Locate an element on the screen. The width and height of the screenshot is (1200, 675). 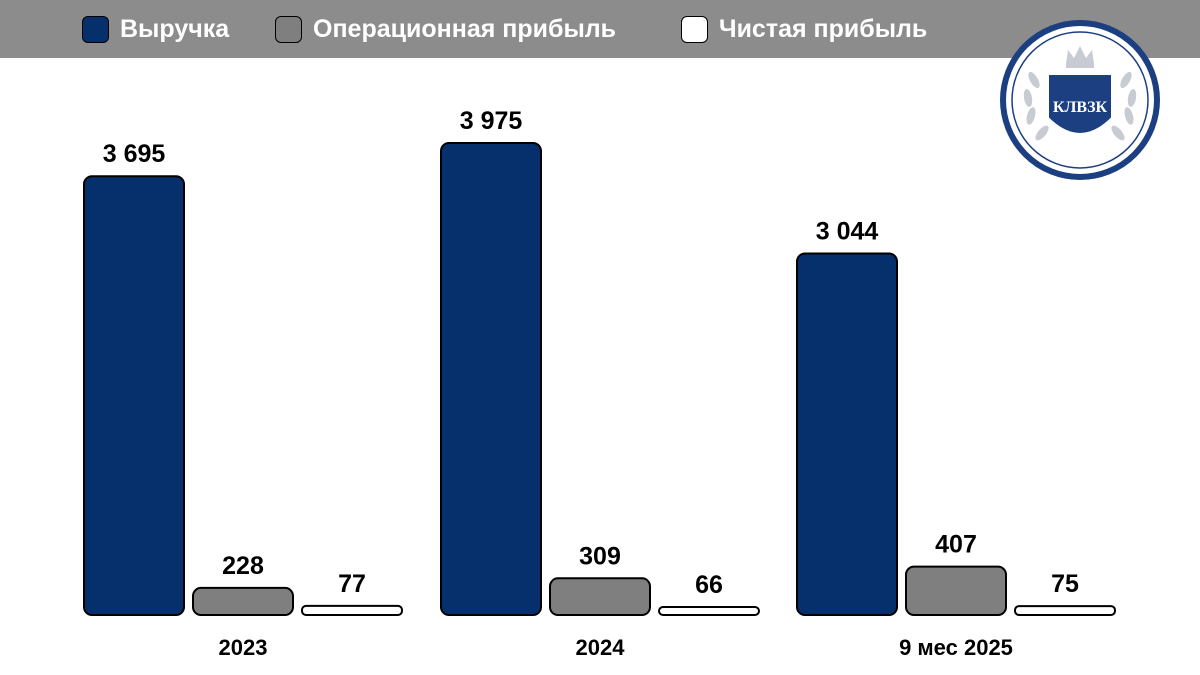
shield-icon is located at coordinates (1080, 104).